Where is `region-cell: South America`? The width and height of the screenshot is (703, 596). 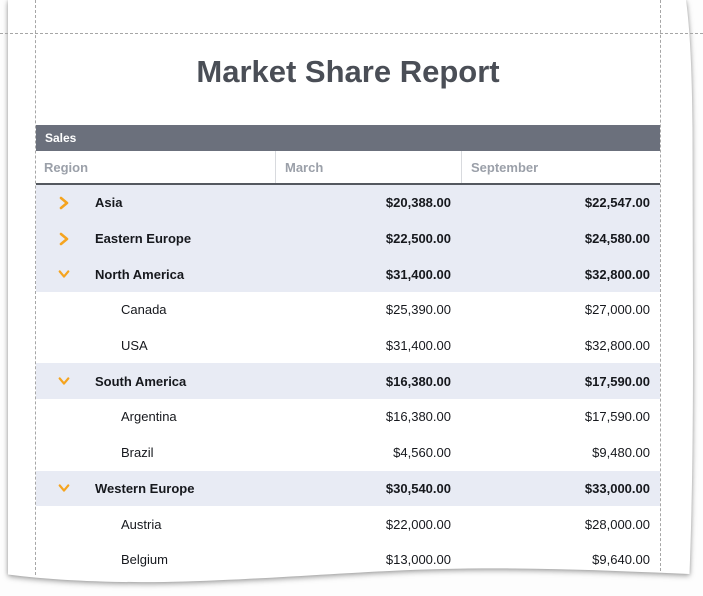
region-cell: South America is located at coordinates (155, 381).